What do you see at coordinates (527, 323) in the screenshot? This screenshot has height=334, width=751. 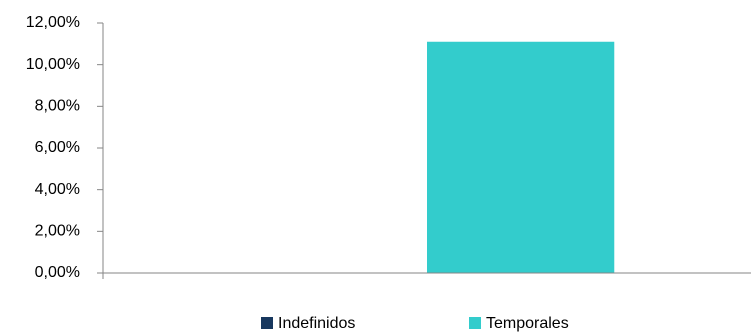 I see `legend-label: Temporales` at bounding box center [527, 323].